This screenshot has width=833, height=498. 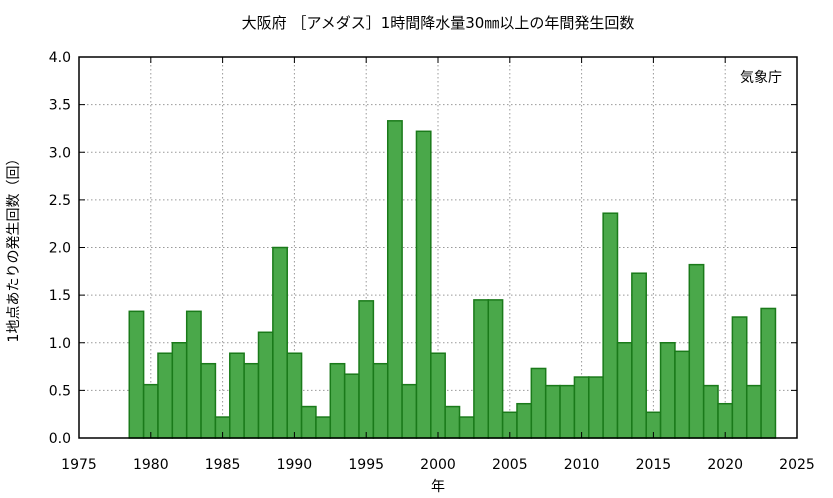 I want to click on y-tick-label: 1.0, so click(x=60, y=344).